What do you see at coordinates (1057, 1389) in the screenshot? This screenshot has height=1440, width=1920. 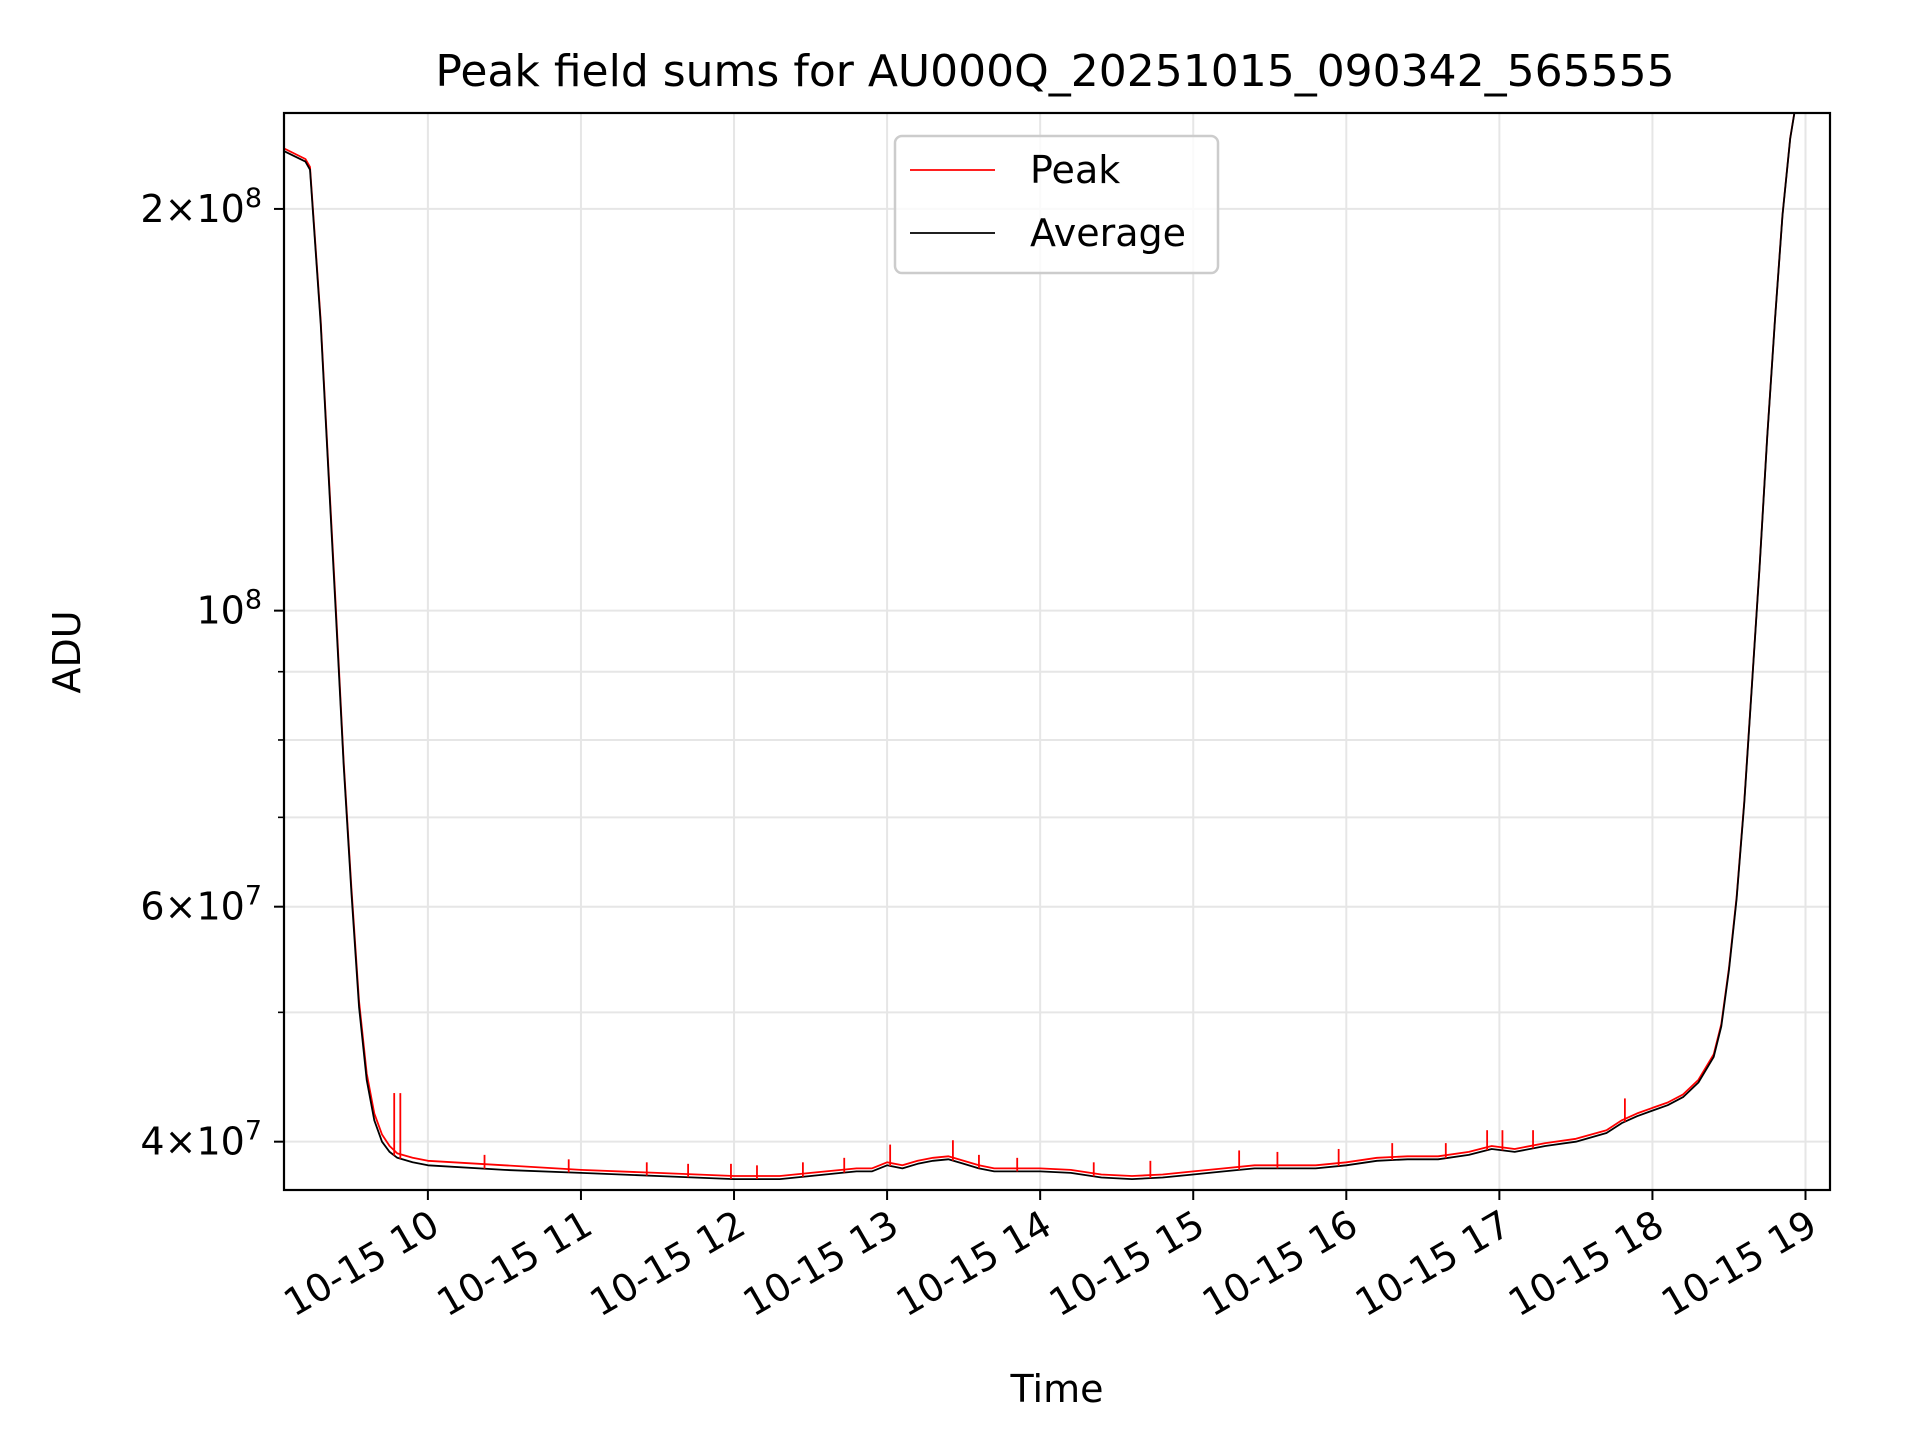 I see `x-axis-label: Time` at bounding box center [1057, 1389].